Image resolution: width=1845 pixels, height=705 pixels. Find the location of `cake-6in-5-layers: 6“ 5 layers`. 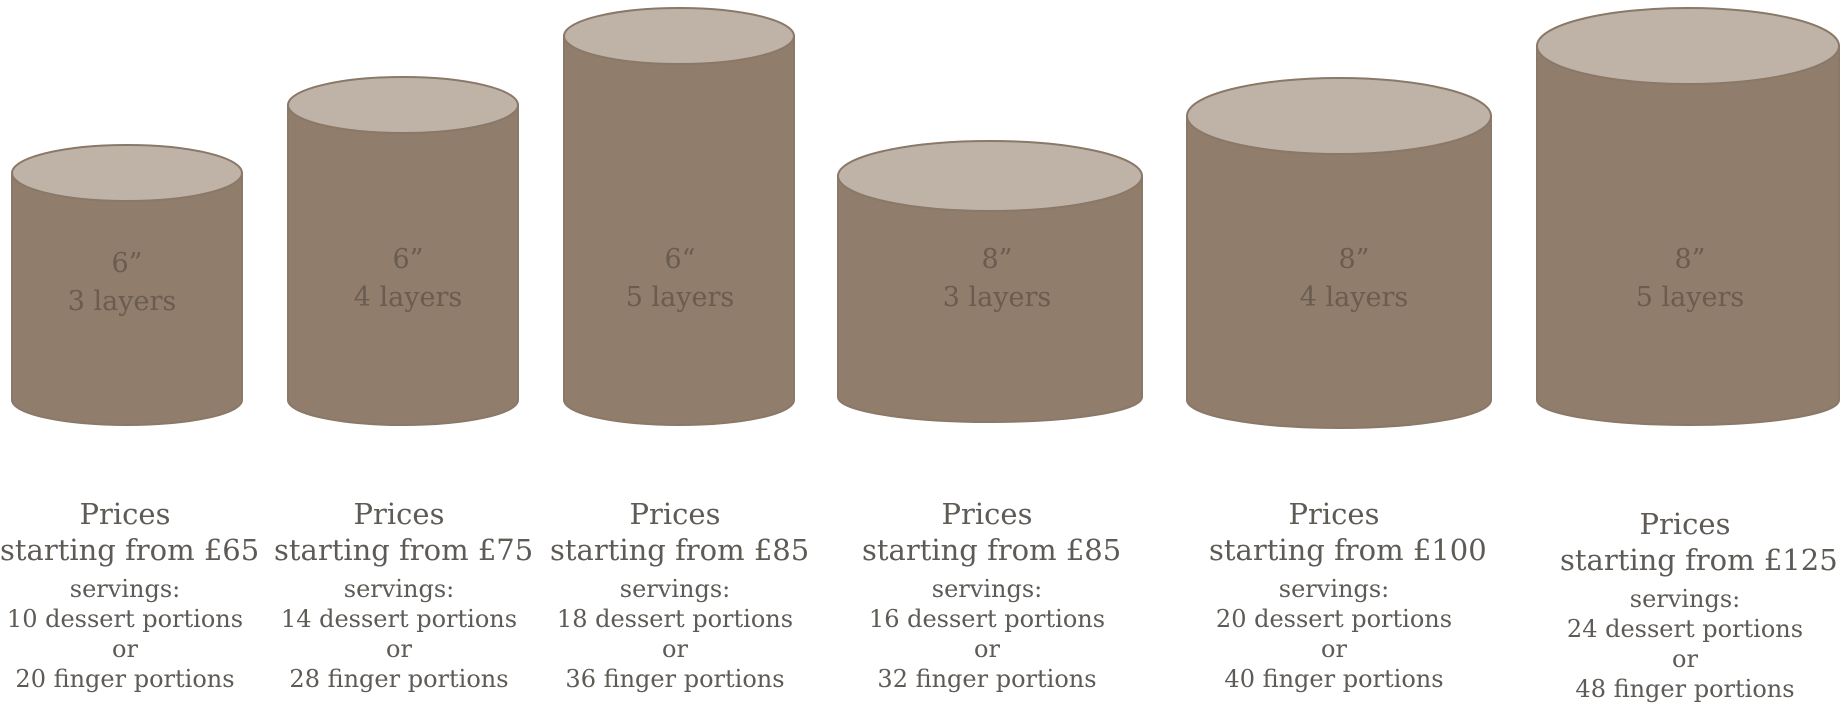

cake-6in-5-layers: 6“ 5 layers is located at coordinates (679, 216).